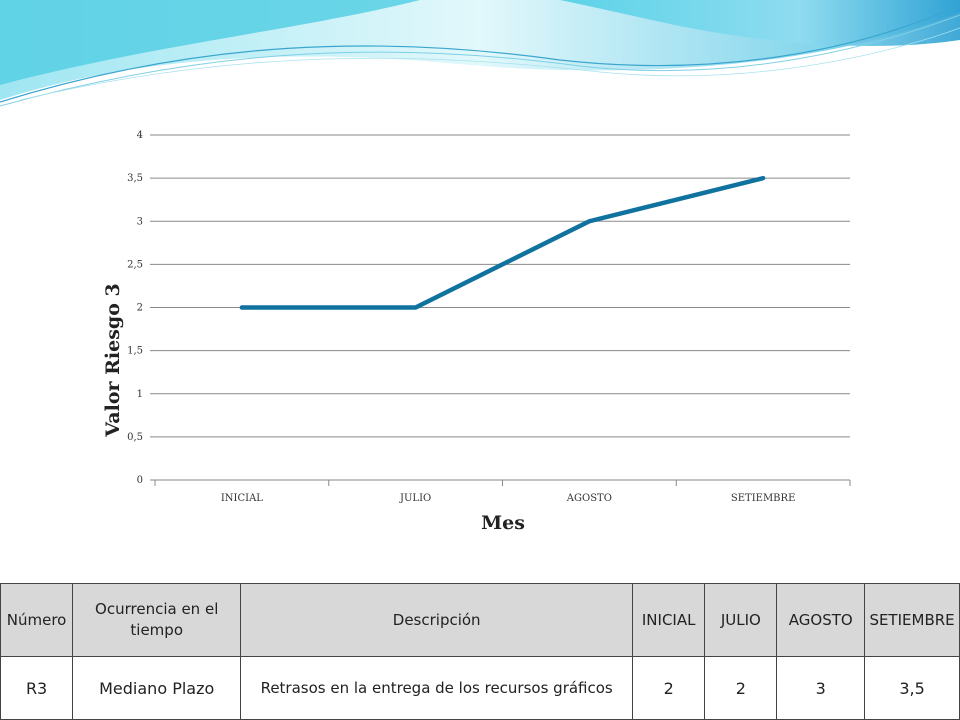 This screenshot has width=960, height=720. Describe the element at coordinates (821, 620) in the screenshot. I see `header-agosto: AGOSTO` at that location.